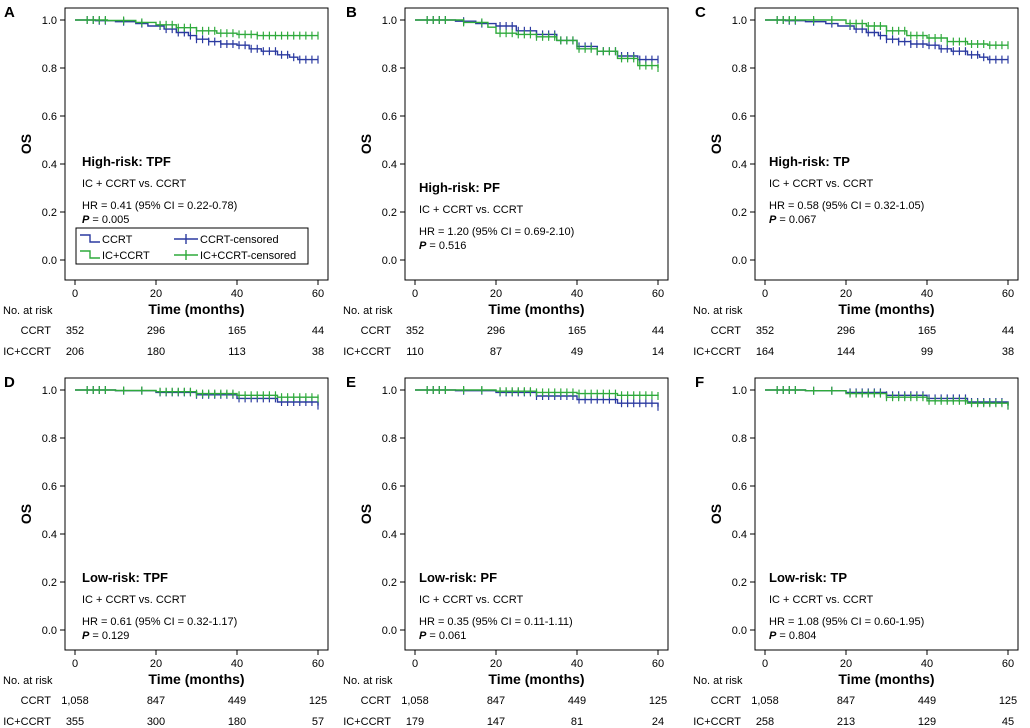 The image size is (1030, 728). I want to click on p-value-text: = 0.804, so click(796, 636).